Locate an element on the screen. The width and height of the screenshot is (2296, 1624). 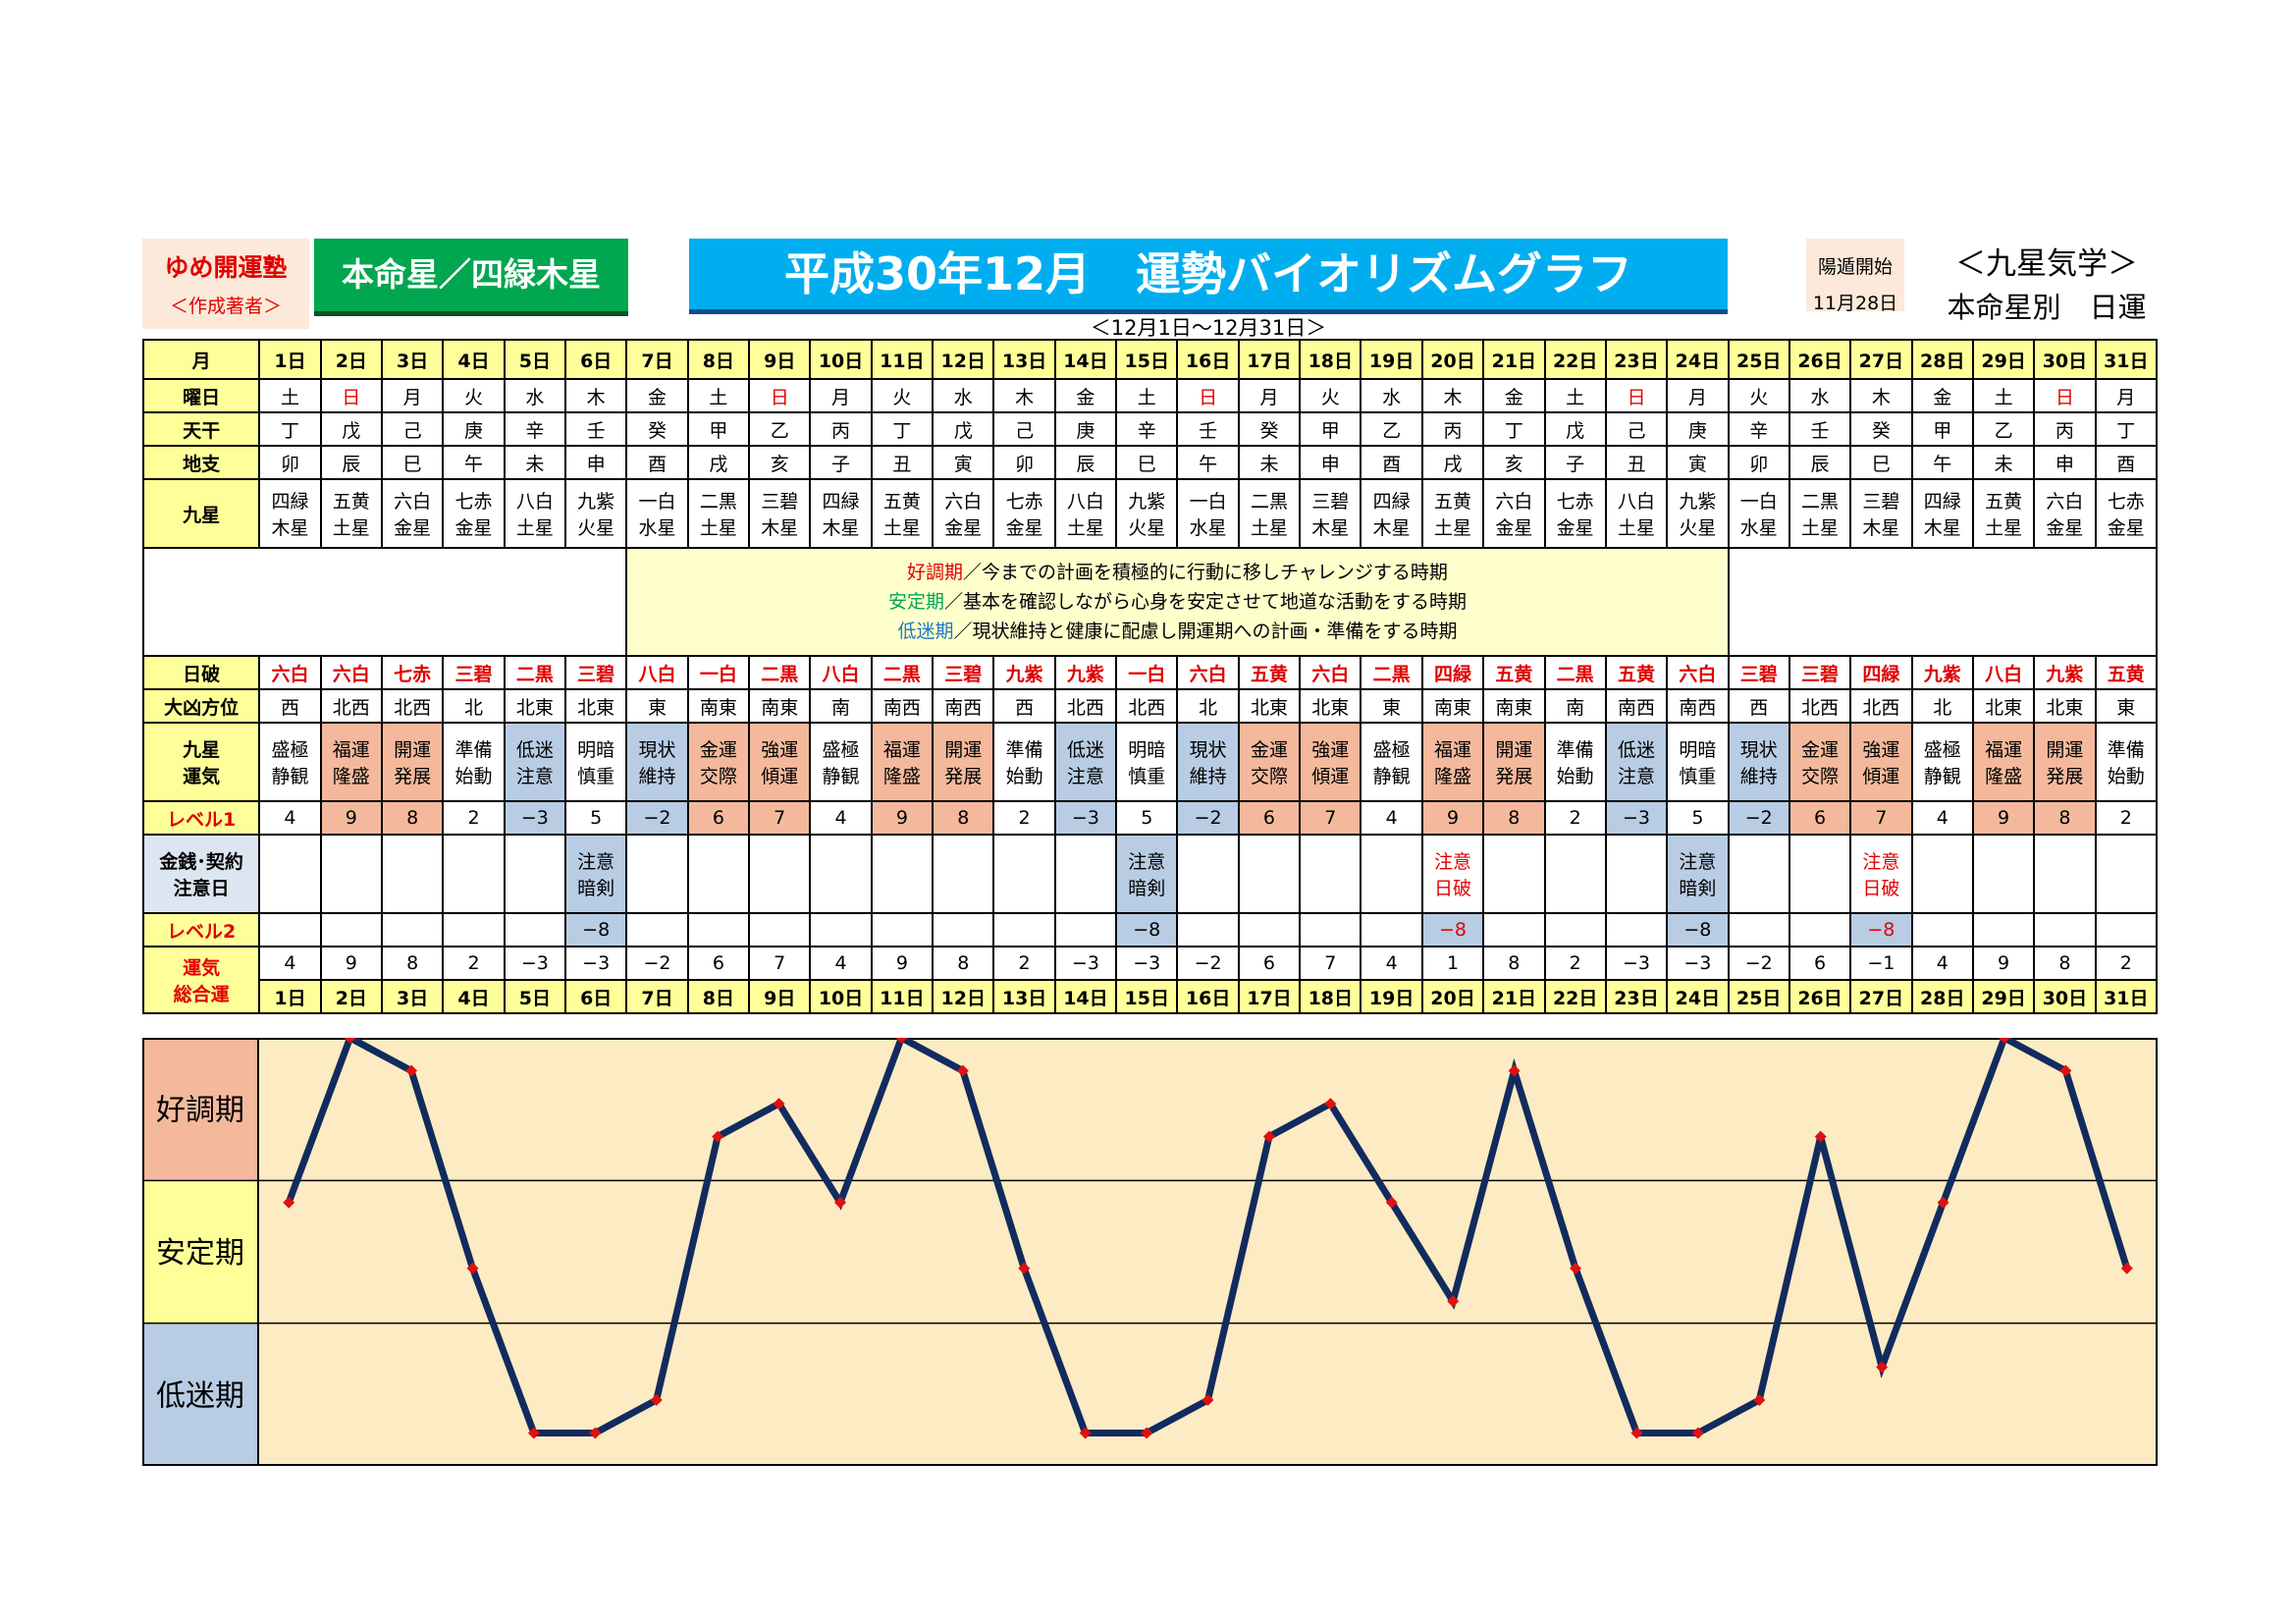
money-note-cell: 注意 日破 is located at coordinates (1452, 874).